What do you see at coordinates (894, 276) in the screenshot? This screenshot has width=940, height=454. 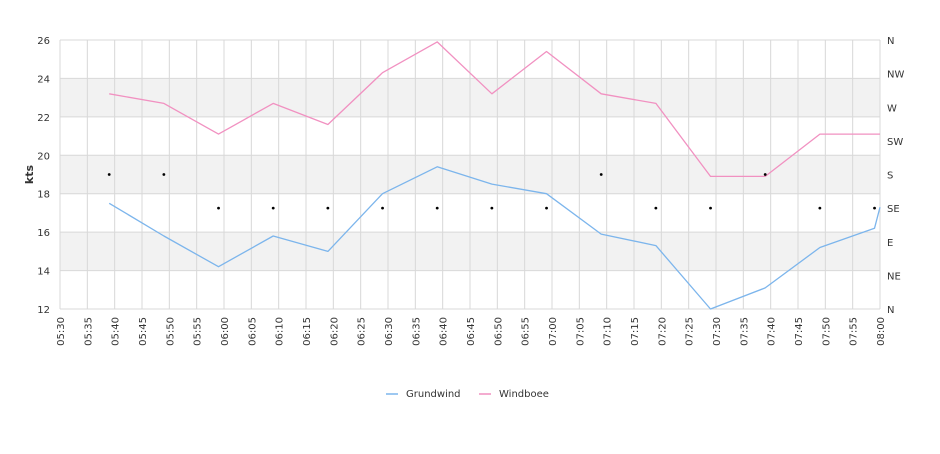 I see `y2-tick-label: NE` at bounding box center [894, 276].